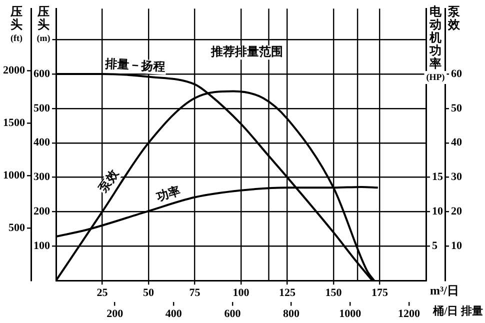 This screenshot has height=323, width=485. What do you see at coordinates (444, 291) in the screenshot?
I see `x-axis-title: m³/日` at bounding box center [444, 291].